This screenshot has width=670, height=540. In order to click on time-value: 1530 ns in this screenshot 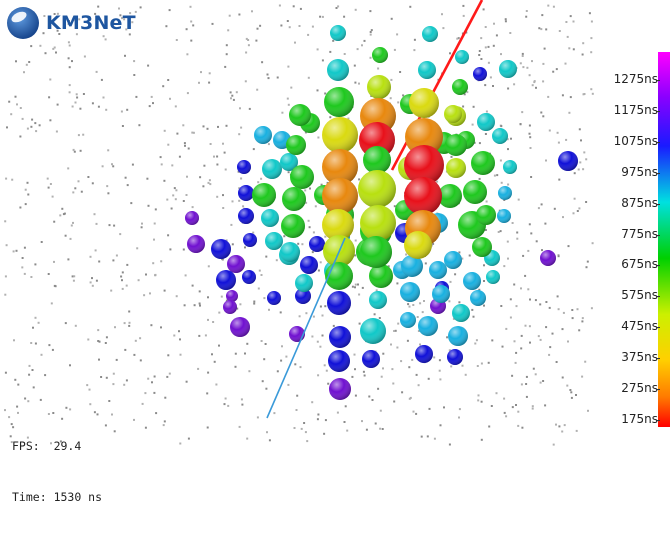, I will do `click(78, 497)`.